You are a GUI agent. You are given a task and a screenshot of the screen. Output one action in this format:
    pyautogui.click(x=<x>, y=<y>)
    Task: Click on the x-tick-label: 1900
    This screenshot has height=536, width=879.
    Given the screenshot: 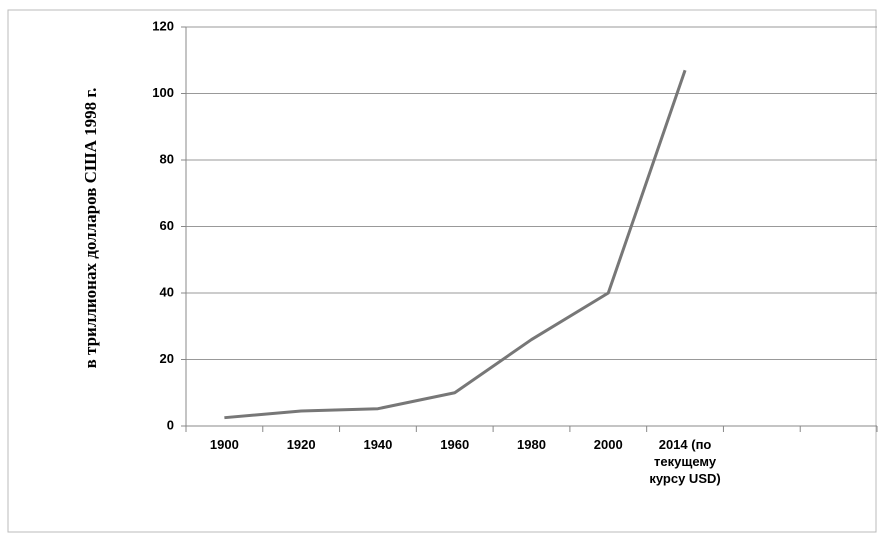 What is the action you would take?
    pyautogui.click(x=224, y=444)
    